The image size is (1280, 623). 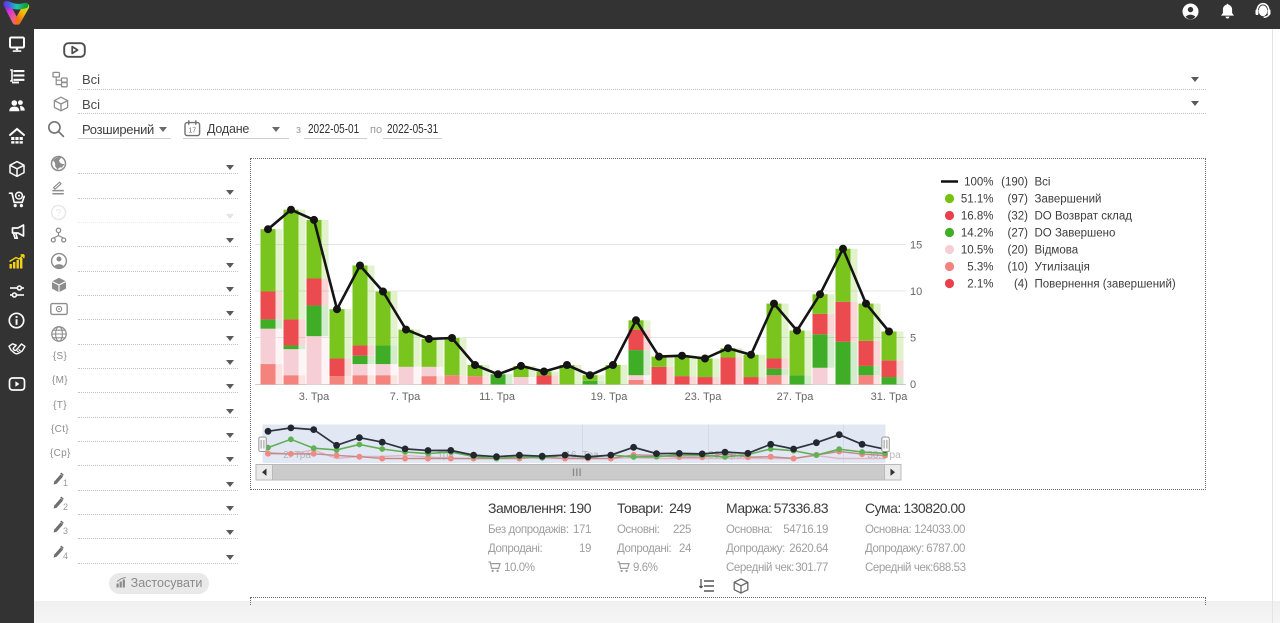 I want to click on svg-text: (20), so click(x=1018, y=251).